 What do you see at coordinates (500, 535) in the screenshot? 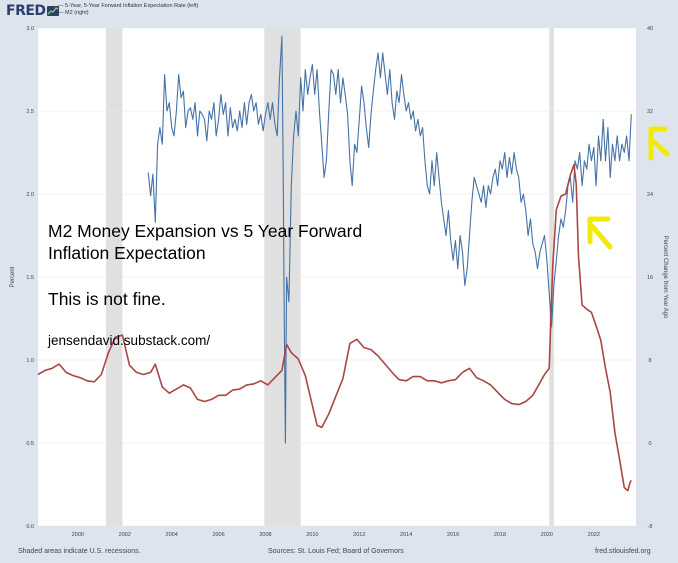
I see `x-tick-label: 2018` at bounding box center [500, 535].